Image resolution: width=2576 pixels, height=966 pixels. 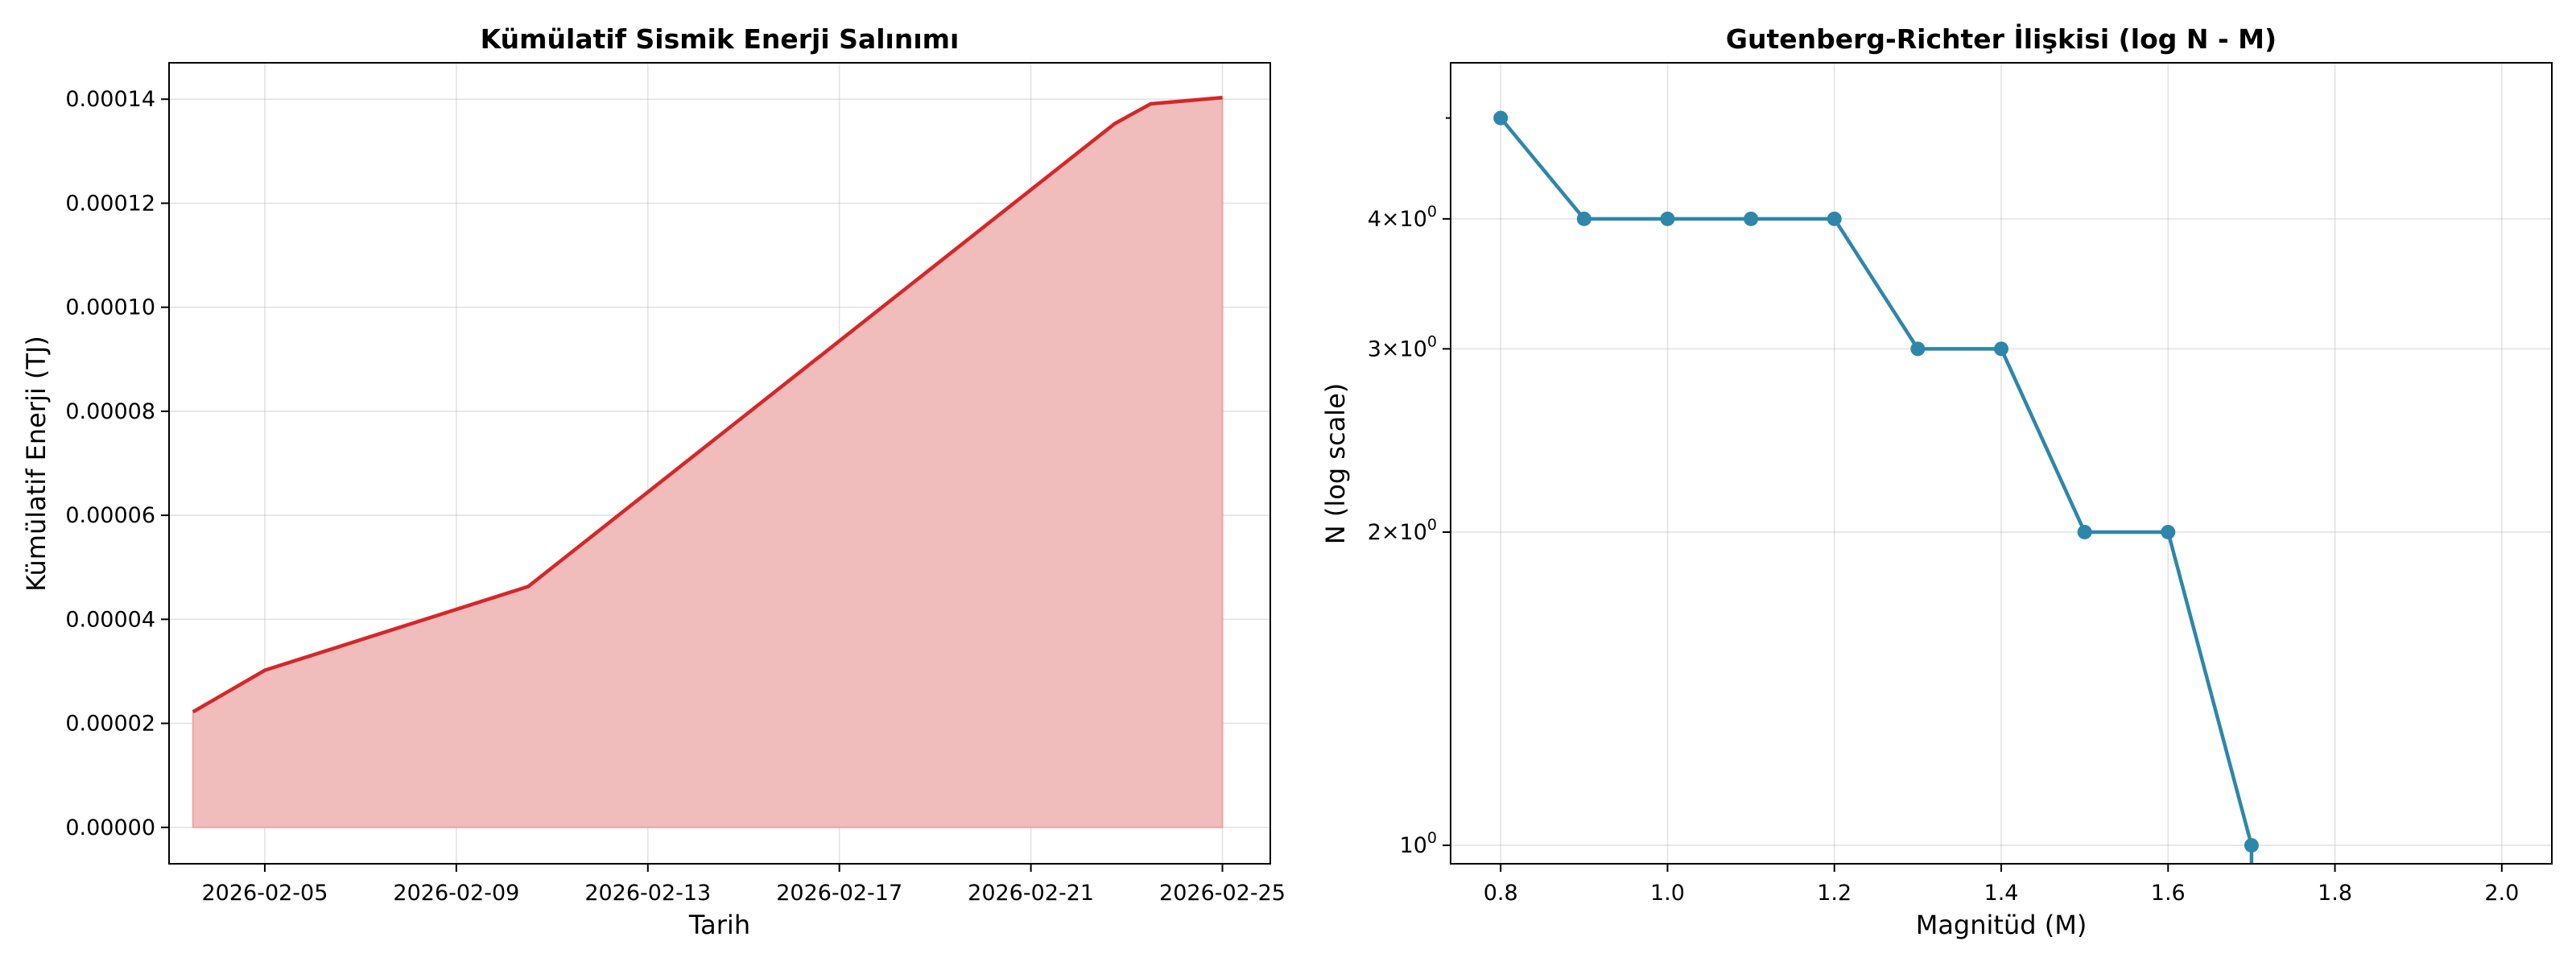 I want to click on energy-y-tick-label: 0.00002, so click(x=110, y=724).